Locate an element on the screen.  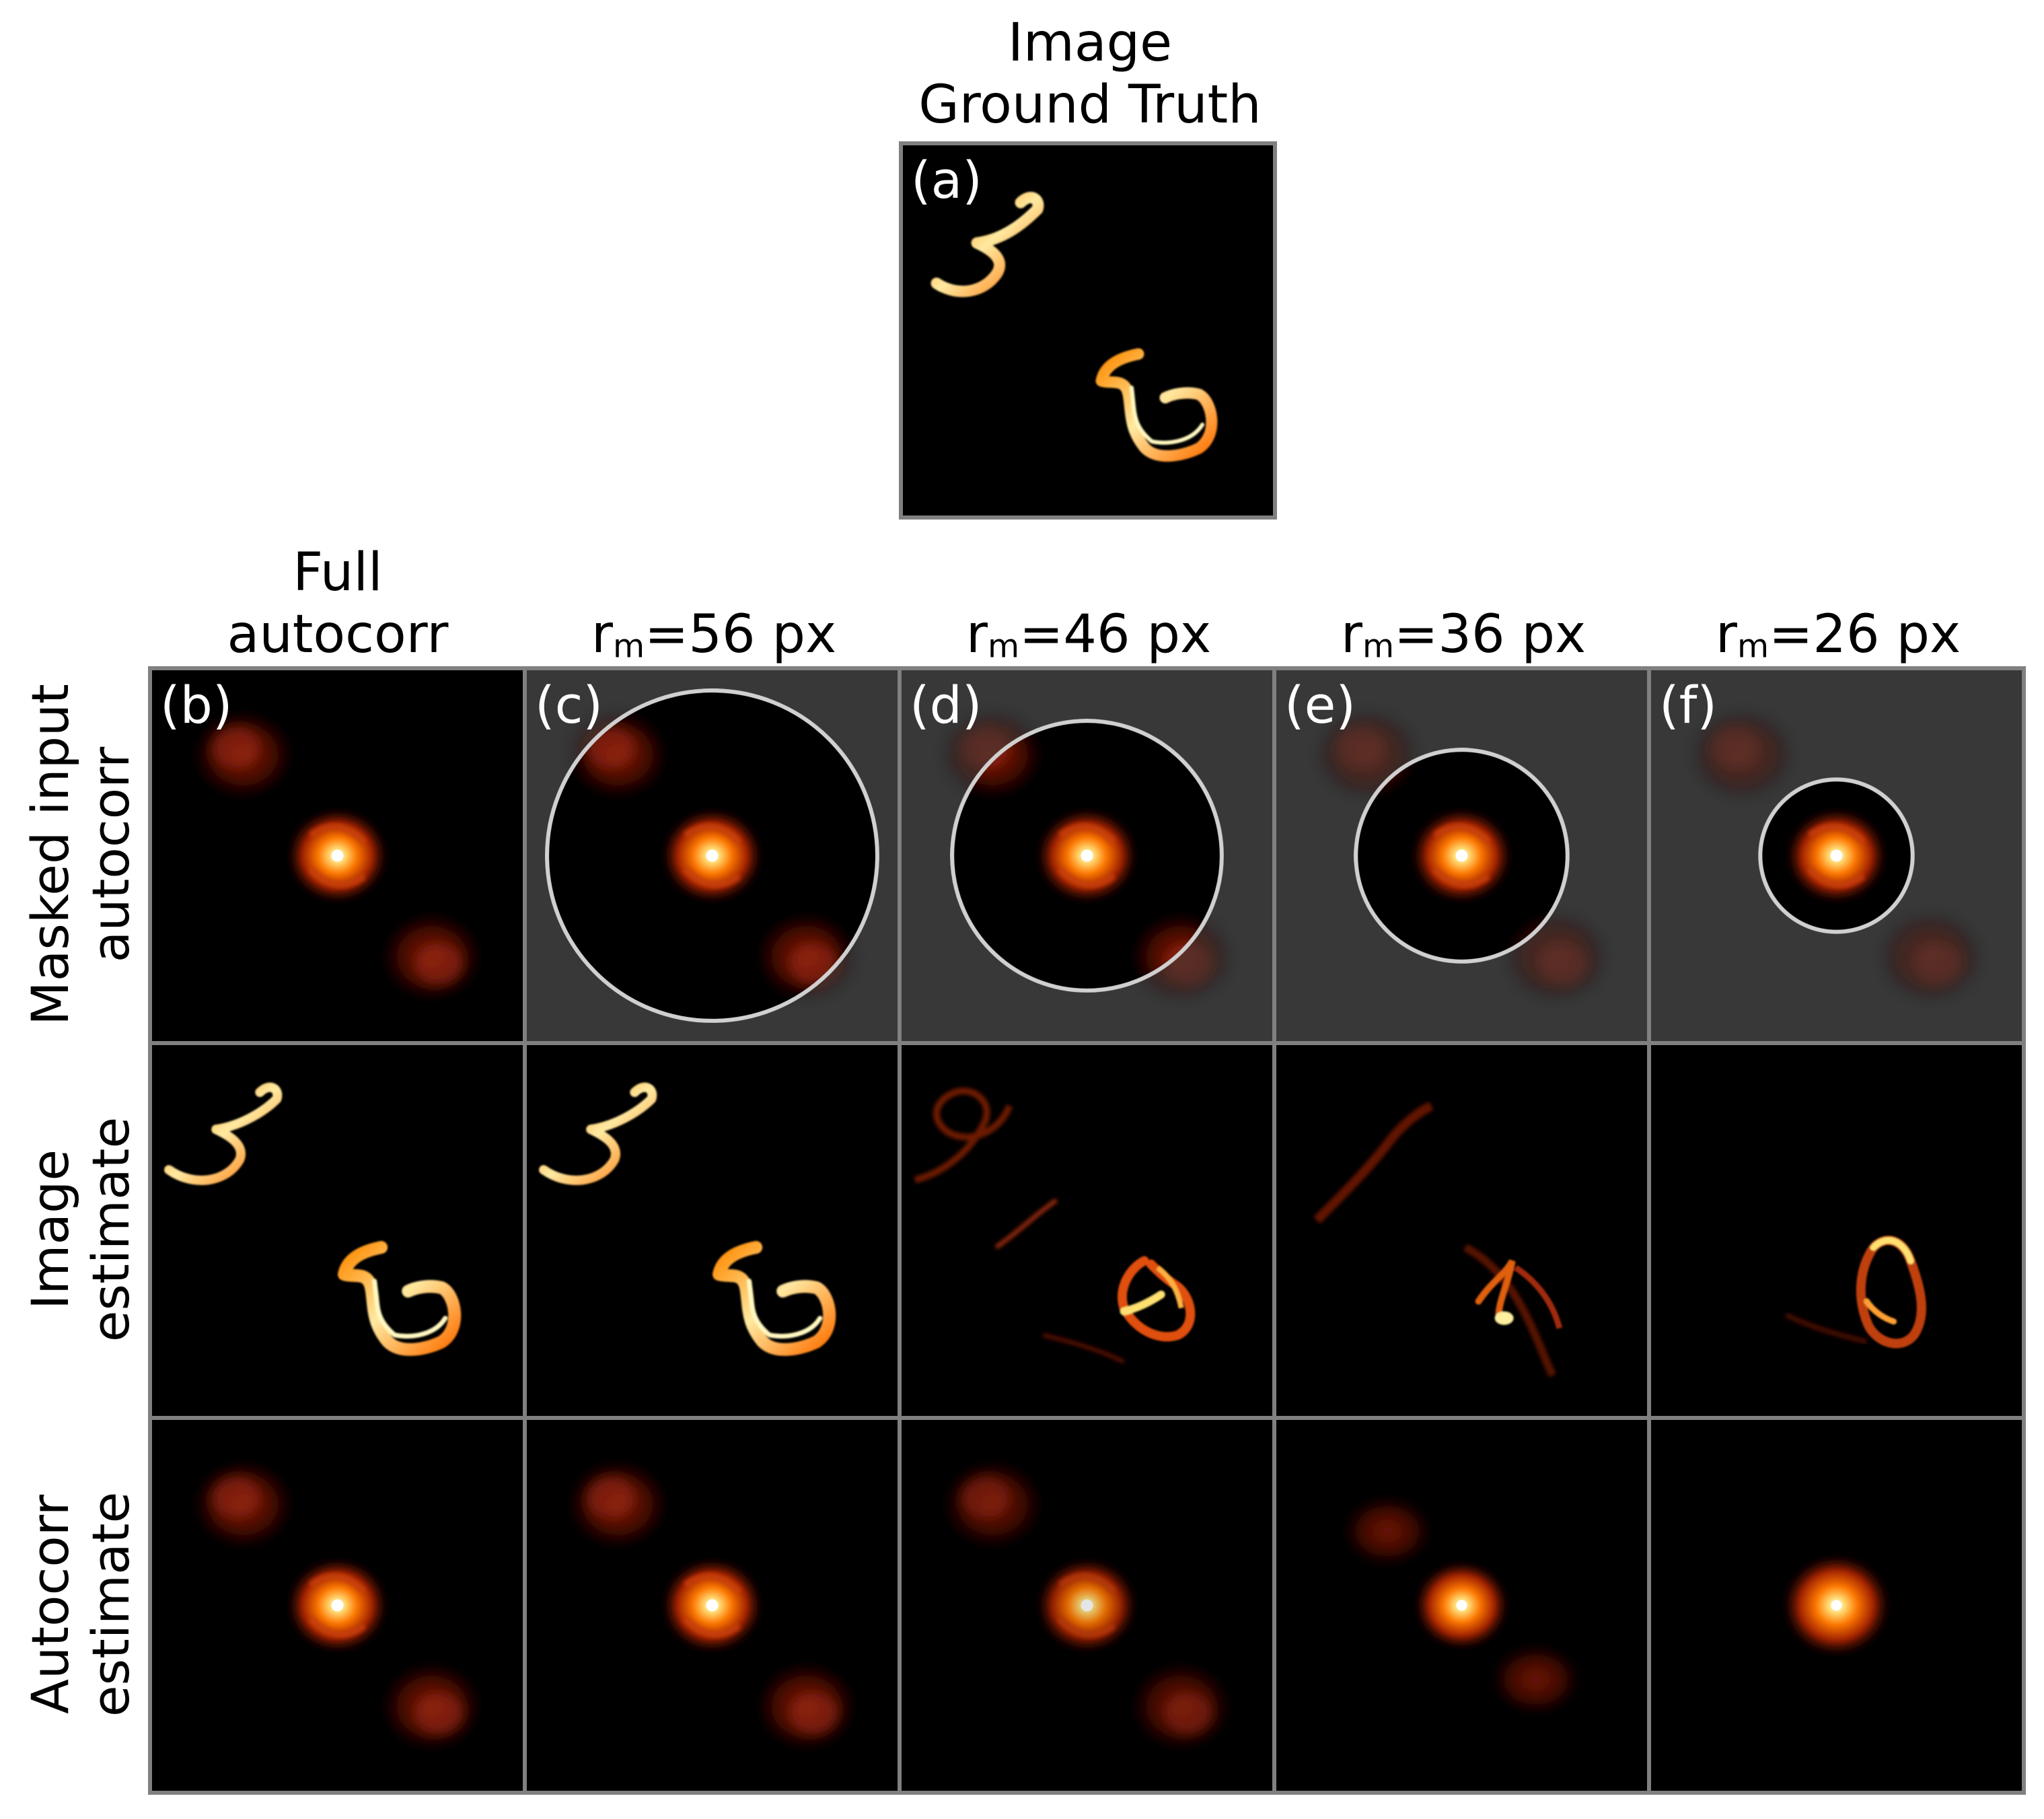
ground-truth-image is located at coordinates (1074, 327).